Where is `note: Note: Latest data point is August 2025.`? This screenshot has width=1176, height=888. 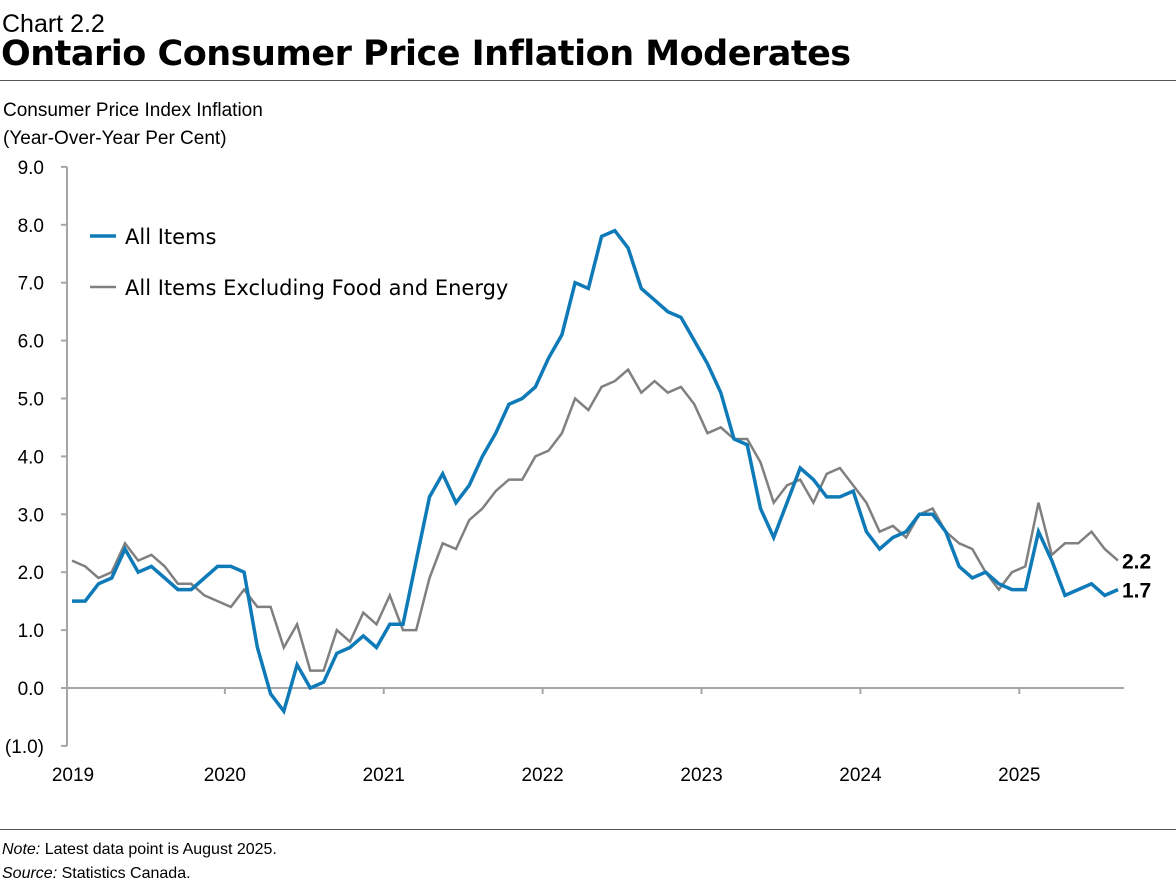 note: Note: Latest data point is August 2025. is located at coordinates (139, 850).